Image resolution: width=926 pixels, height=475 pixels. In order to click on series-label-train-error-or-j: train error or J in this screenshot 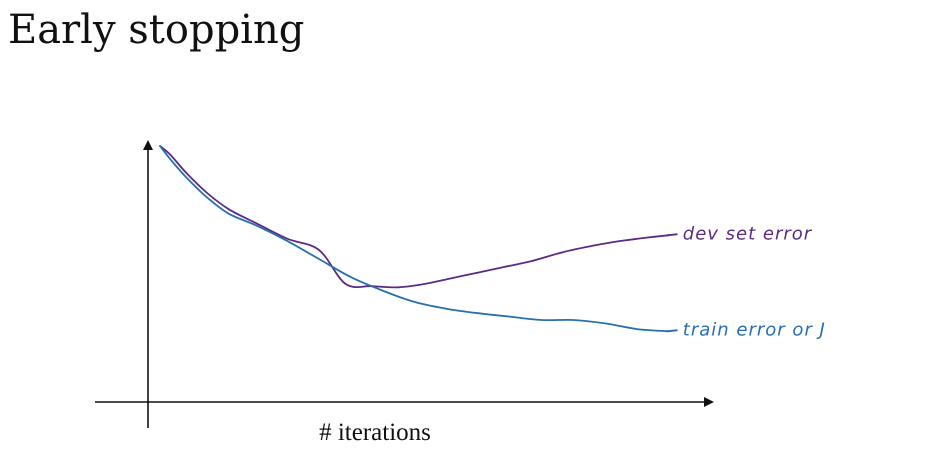, I will do `click(754, 329)`.